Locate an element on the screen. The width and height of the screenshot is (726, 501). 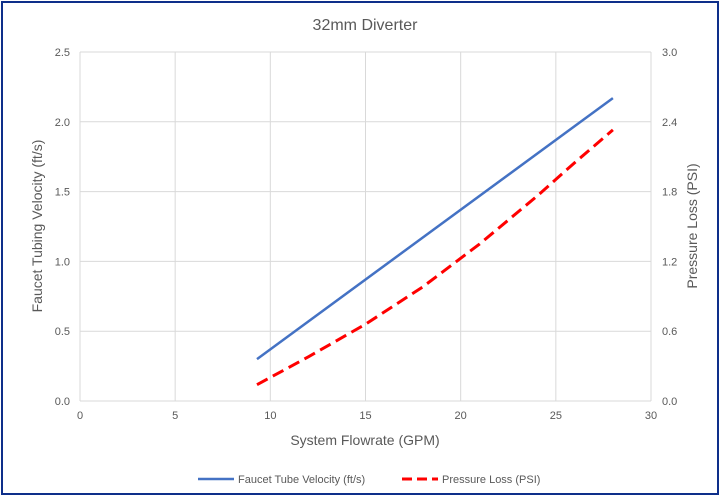
y-tick-label: 0.0 is located at coordinates (62, 402).